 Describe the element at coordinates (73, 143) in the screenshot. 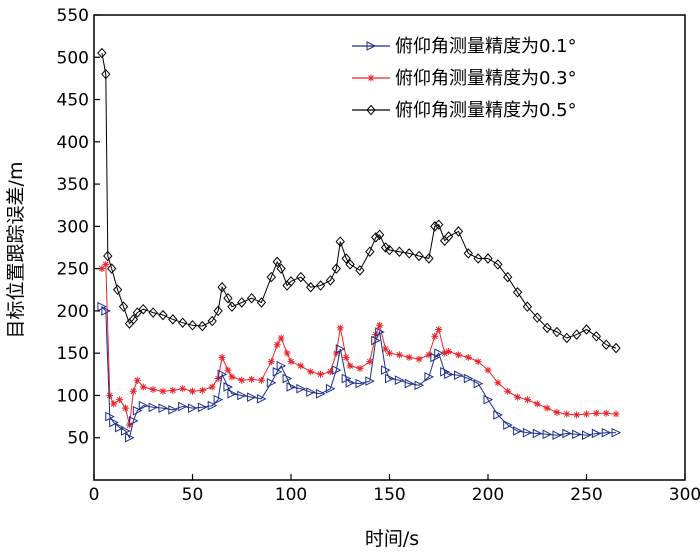

I see `y-tick-label: 400` at that location.